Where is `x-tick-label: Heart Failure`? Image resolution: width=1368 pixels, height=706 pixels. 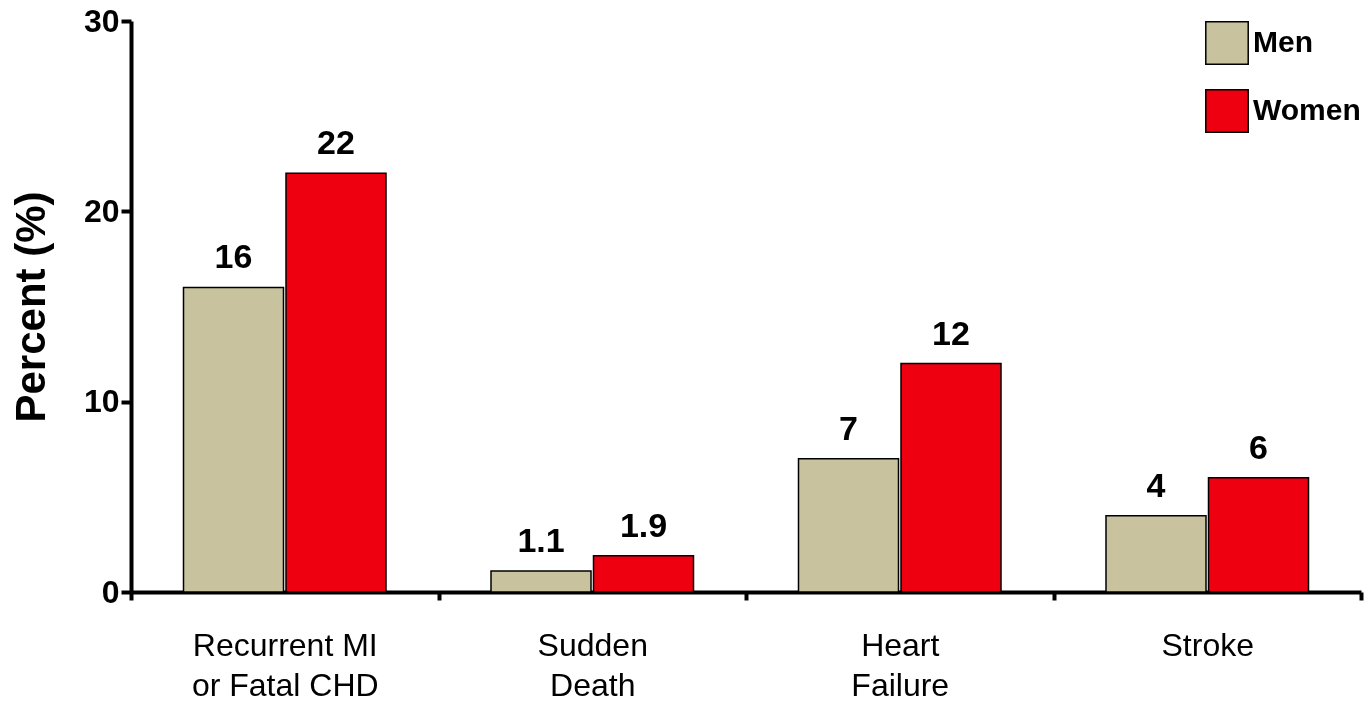
x-tick-label: Heart Failure is located at coordinates (900, 664).